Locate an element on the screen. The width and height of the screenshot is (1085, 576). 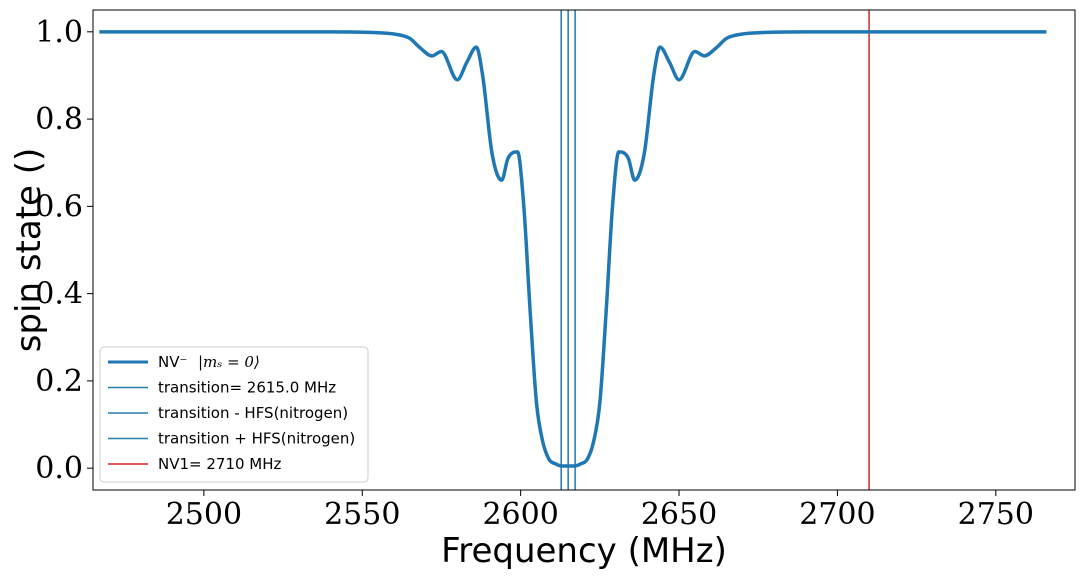
legend-label: transition= 2615.0 MHz is located at coordinates (247, 388).